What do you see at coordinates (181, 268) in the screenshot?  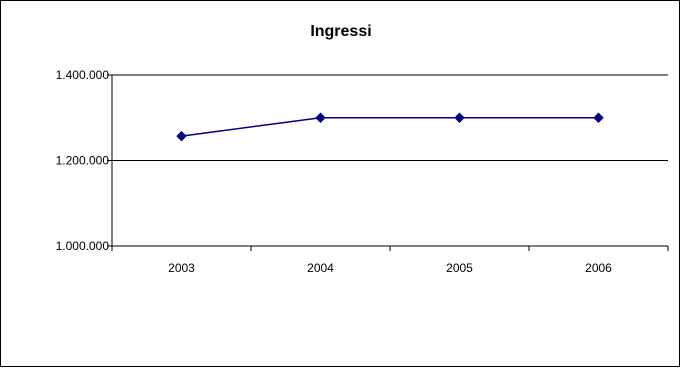 I see `x-tick-label: 2003` at bounding box center [181, 268].